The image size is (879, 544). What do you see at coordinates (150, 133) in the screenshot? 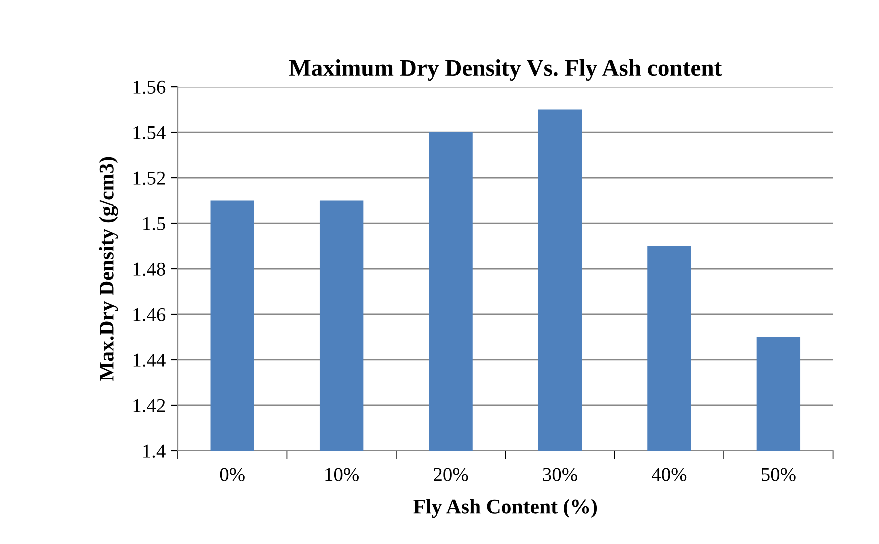
I see `y-tick-label: 1.54` at bounding box center [150, 133].